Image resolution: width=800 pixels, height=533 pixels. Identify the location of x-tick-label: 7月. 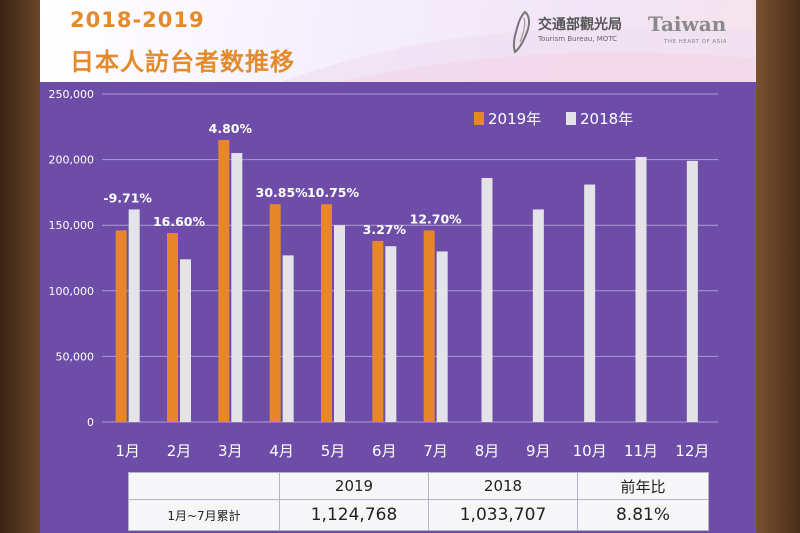
(435, 451).